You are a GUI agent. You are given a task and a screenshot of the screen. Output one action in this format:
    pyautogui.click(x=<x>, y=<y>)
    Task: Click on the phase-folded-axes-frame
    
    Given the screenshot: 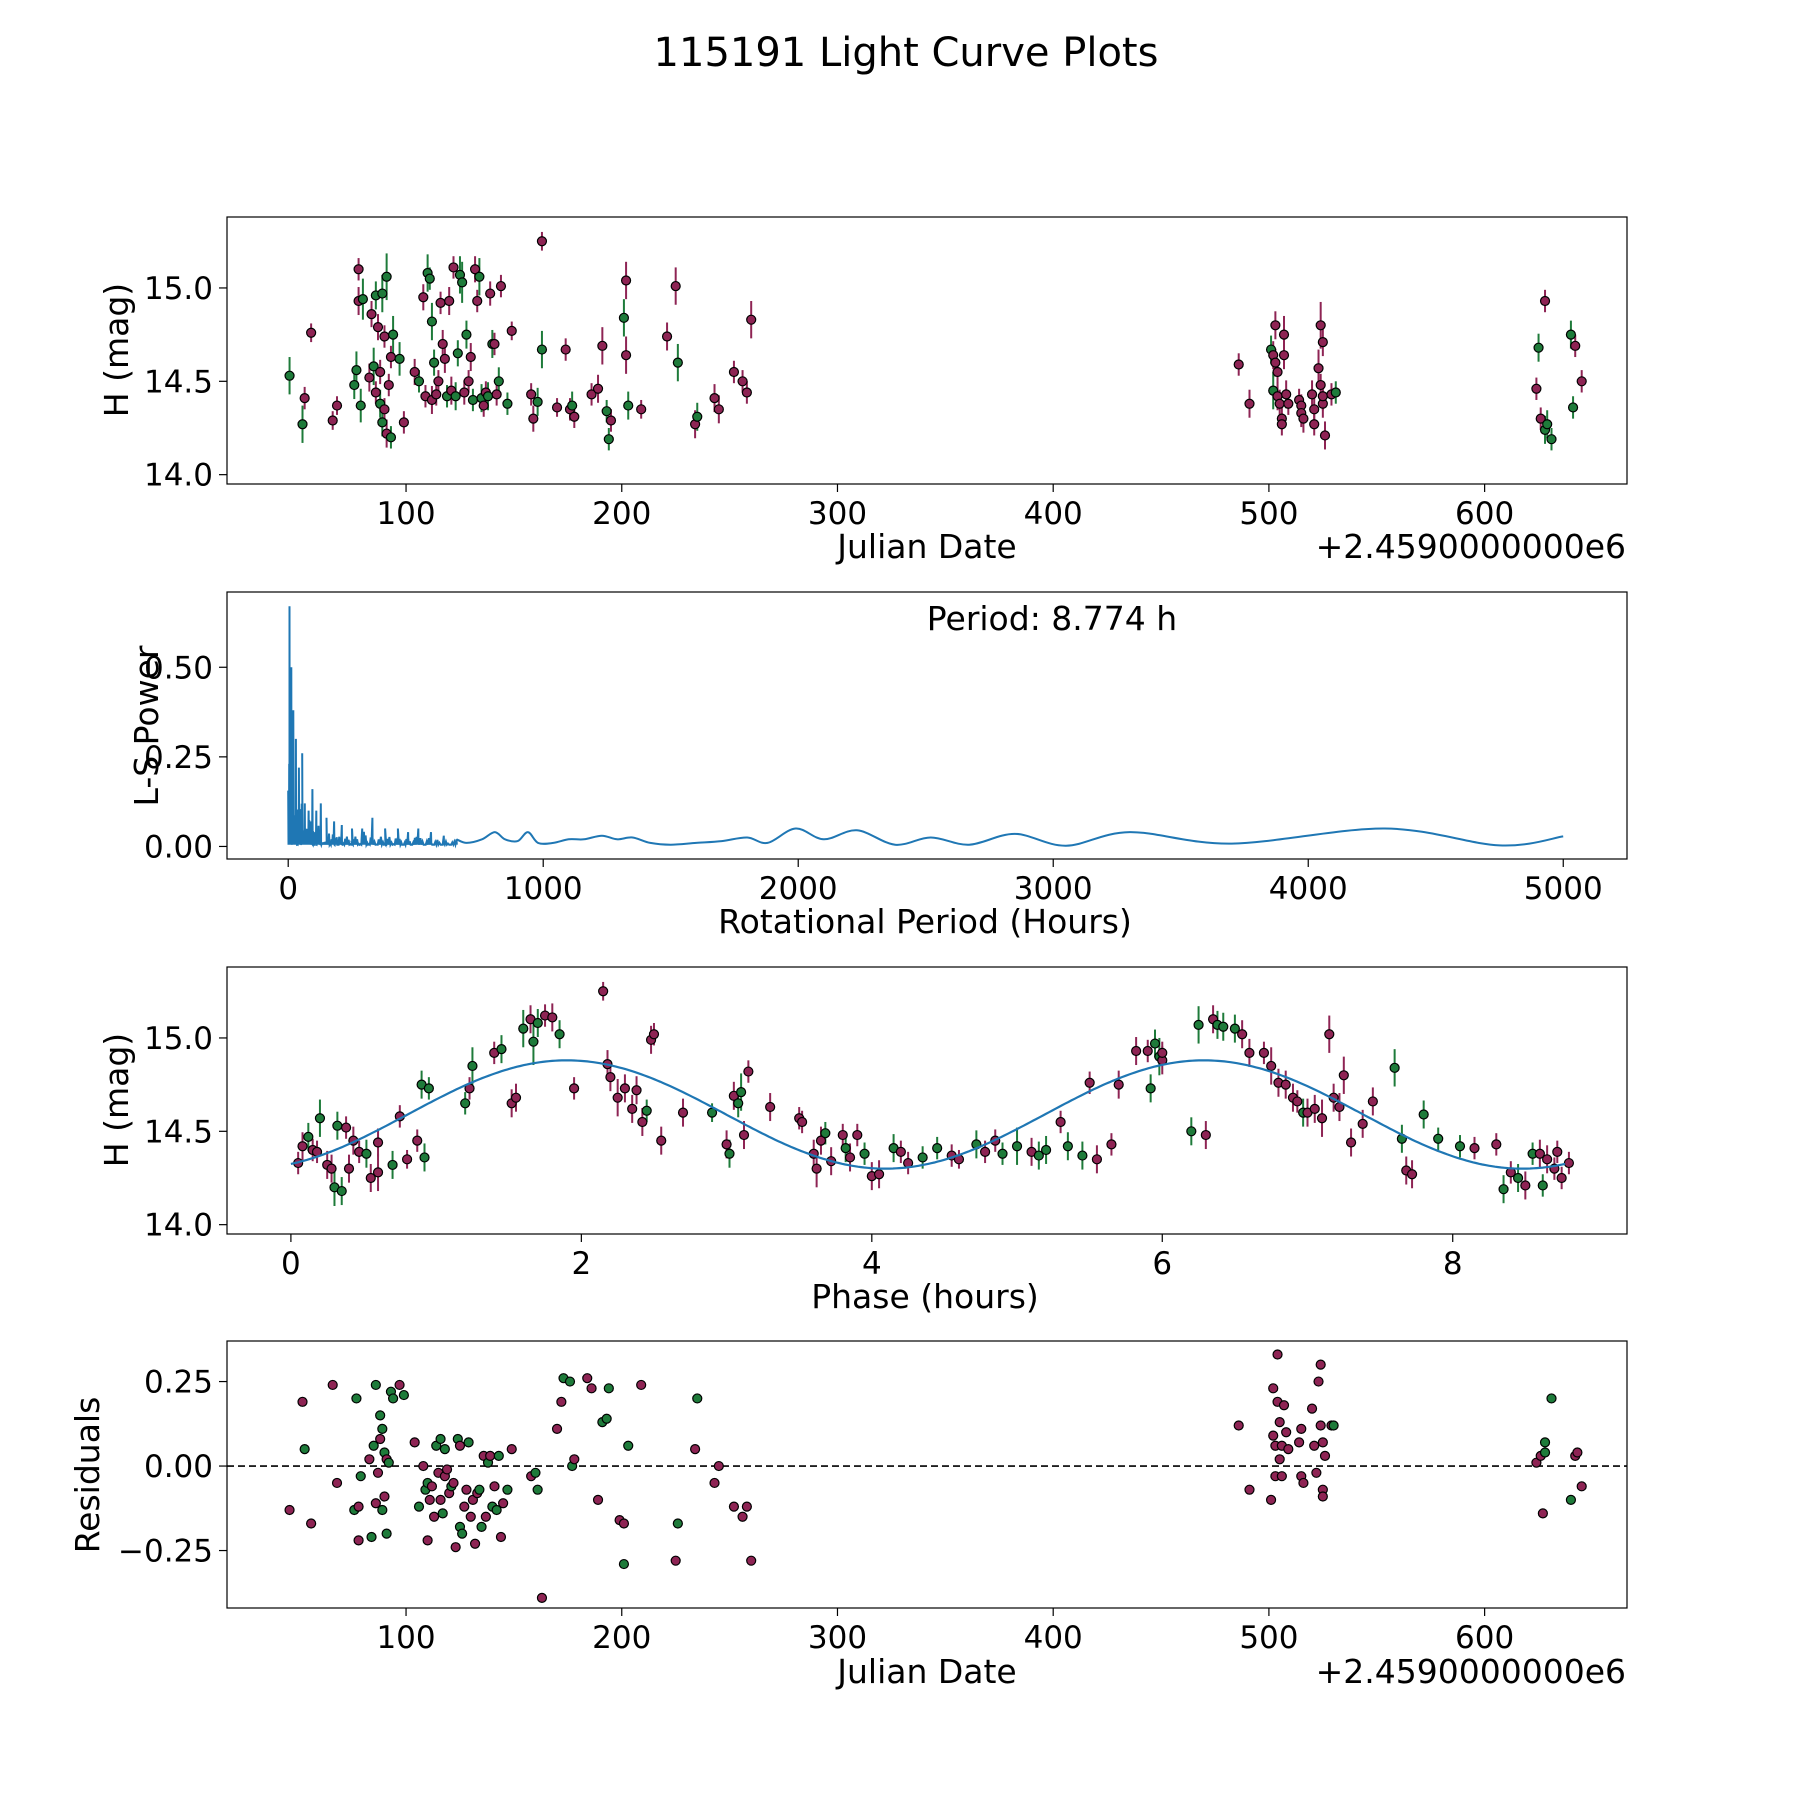 What is the action you would take?
    pyautogui.click(x=927, y=1100)
    